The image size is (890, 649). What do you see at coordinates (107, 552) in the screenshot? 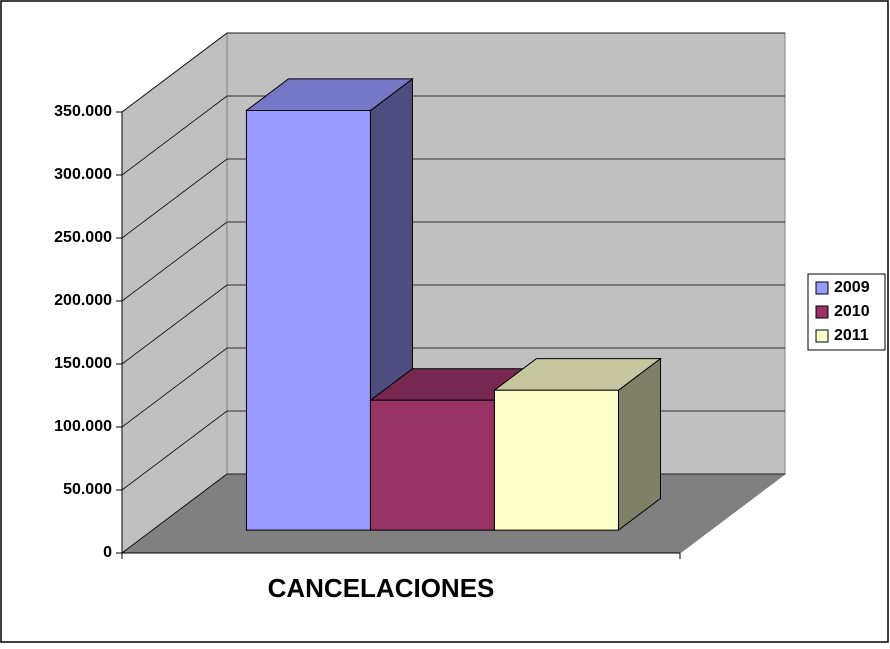
I see `y-tick-label: 0` at bounding box center [107, 552].